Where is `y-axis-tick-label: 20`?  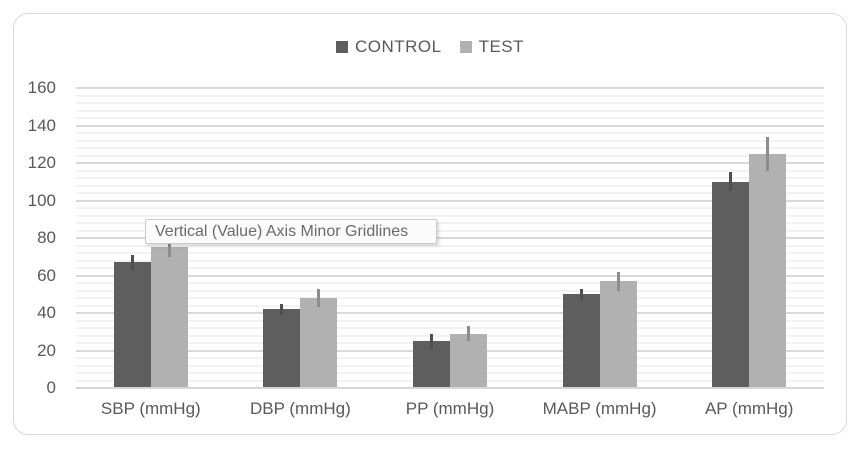 y-axis-tick-label: 20 is located at coordinates (46, 350).